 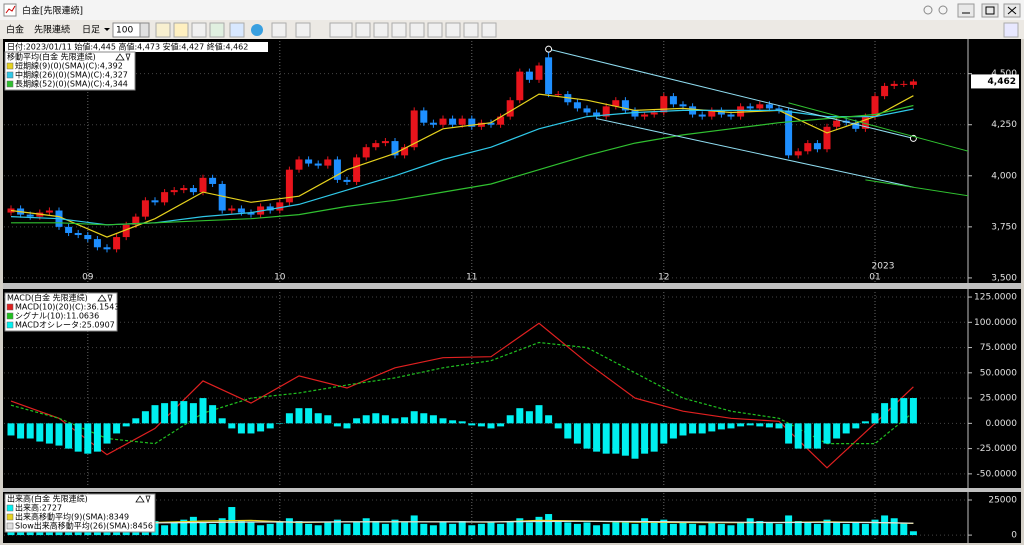 I want to click on spinner, so click(x=144, y=30).